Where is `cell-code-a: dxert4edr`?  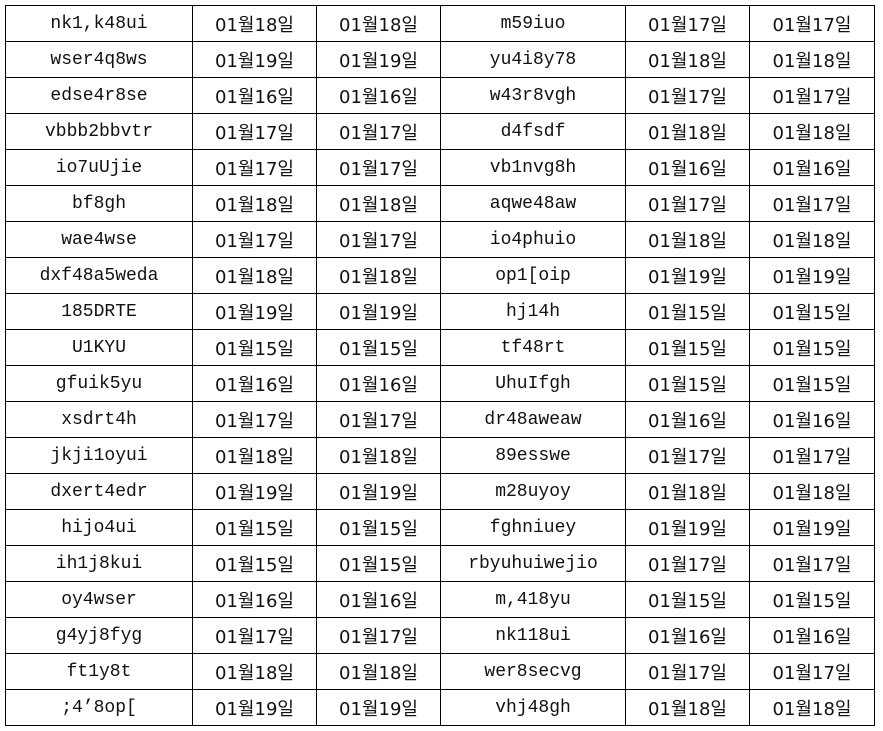
cell-code-a: dxert4edr is located at coordinates (99, 491).